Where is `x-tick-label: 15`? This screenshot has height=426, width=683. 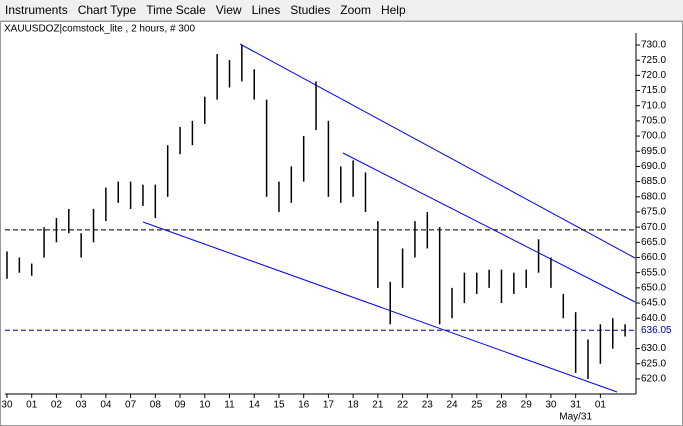
x-tick-label: 15 is located at coordinates (279, 405).